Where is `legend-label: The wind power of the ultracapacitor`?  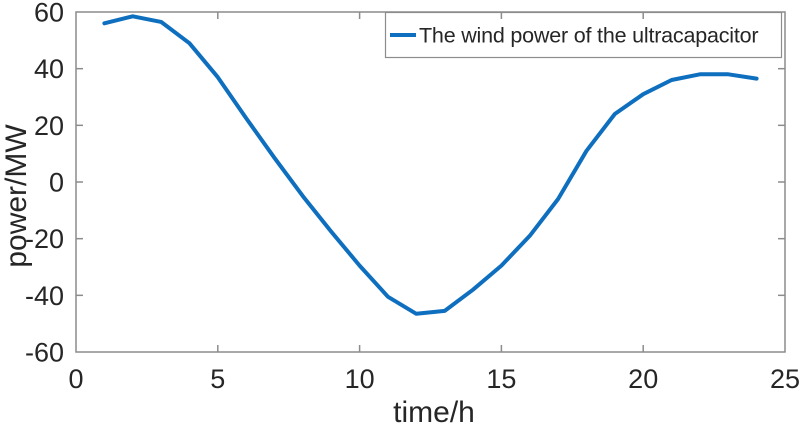 legend-label: The wind power of the ultracapacitor is located at coordinates (588, 36).